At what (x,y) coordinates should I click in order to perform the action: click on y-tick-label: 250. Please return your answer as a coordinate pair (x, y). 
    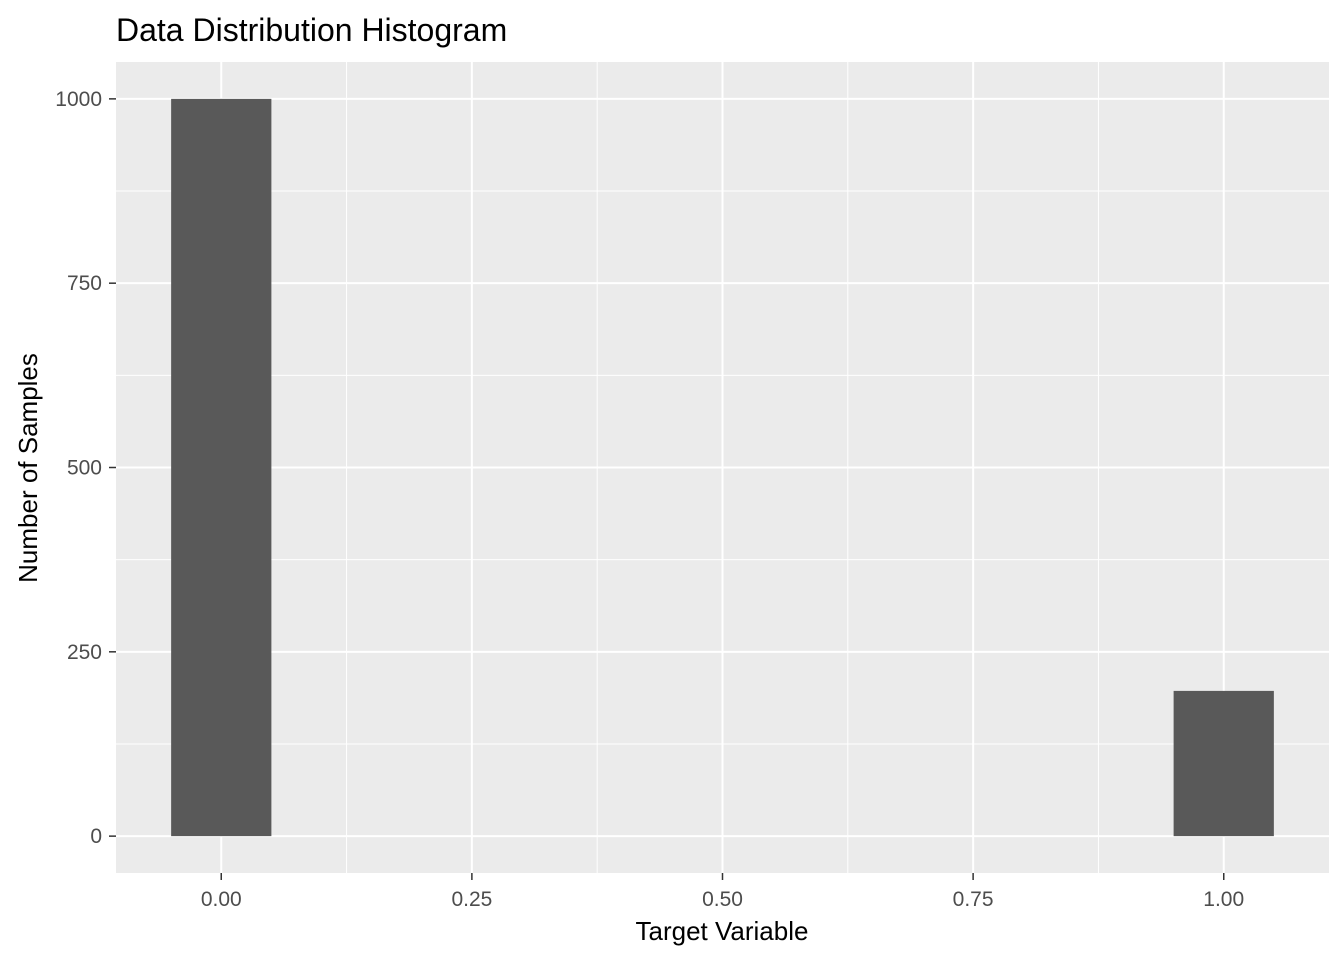
    Looking at the image, I should click on (84, 652).